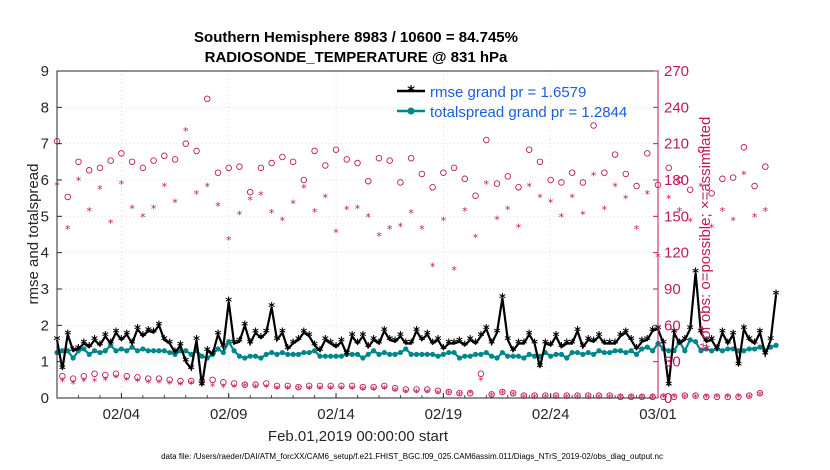 The width and height of the screenshot is (830, 470). What do you see at coordinates (551, 414) in the screenshot?
I see `x-tick-label: 02/24` at bounding box center [551, 414].